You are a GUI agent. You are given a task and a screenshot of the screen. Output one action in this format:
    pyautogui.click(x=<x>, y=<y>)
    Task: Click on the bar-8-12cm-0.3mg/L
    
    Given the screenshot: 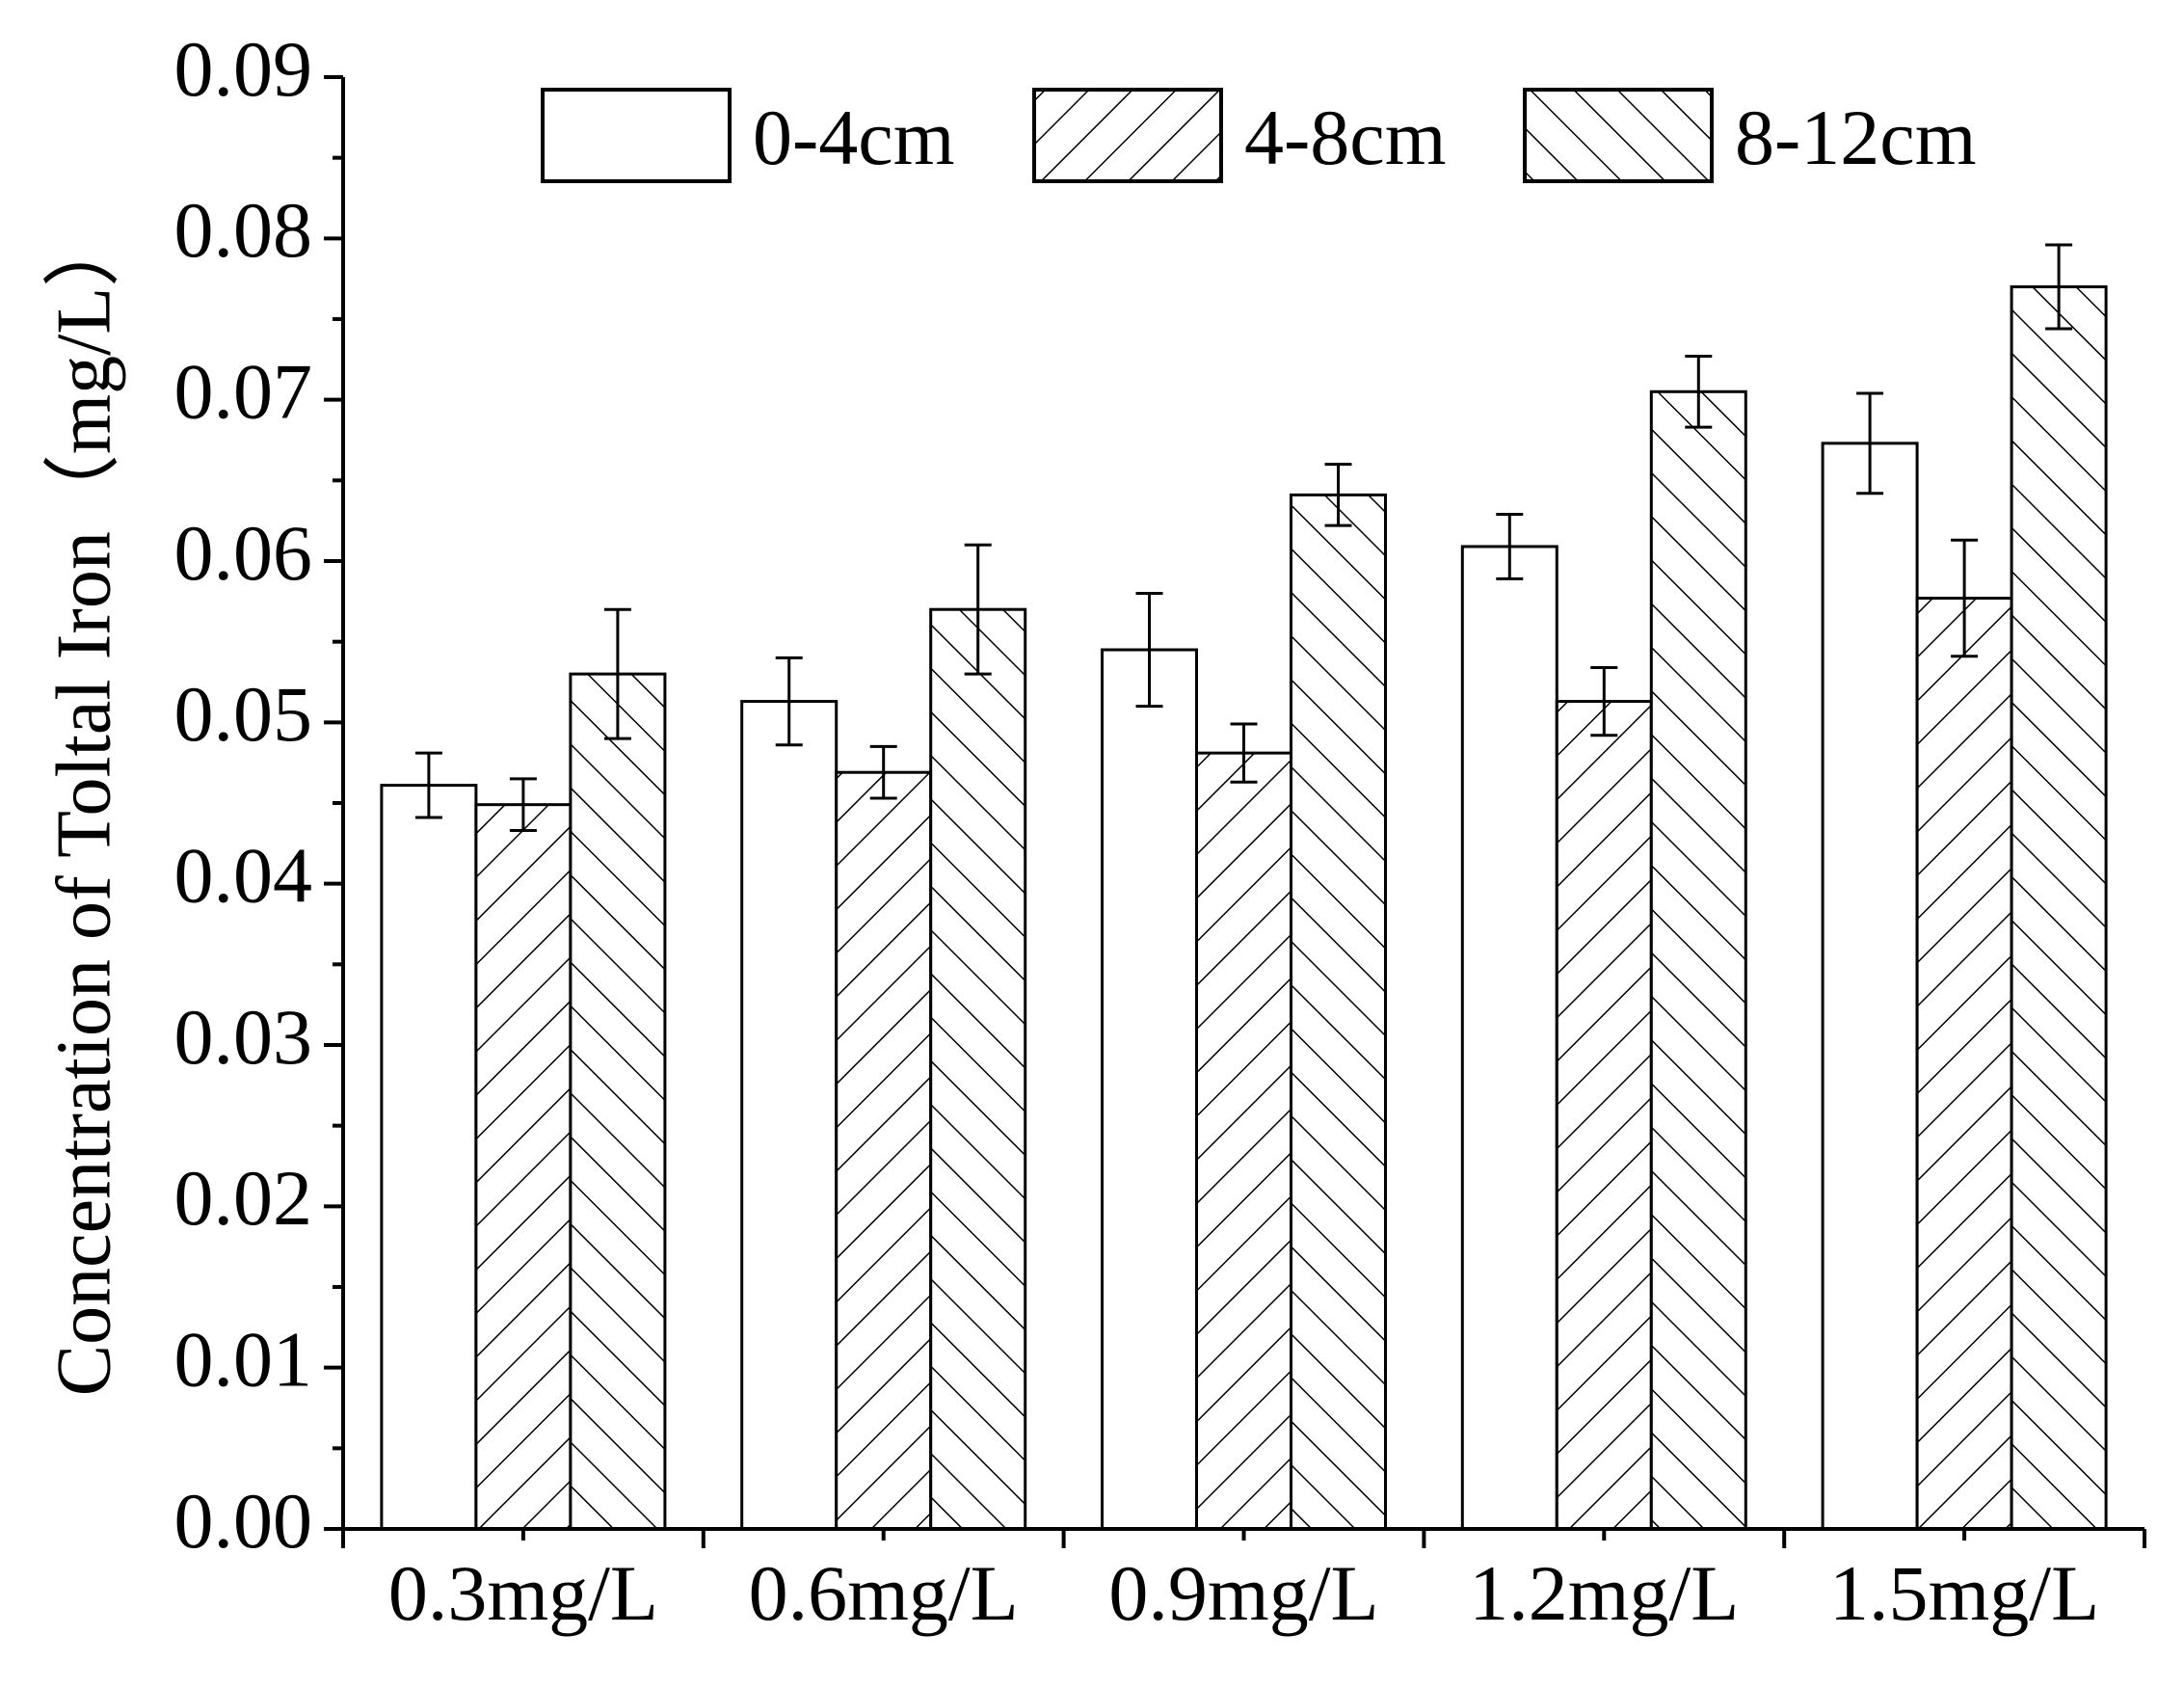 What is the action you would take?
    pyautogui.click(x=618, y=1101)
    